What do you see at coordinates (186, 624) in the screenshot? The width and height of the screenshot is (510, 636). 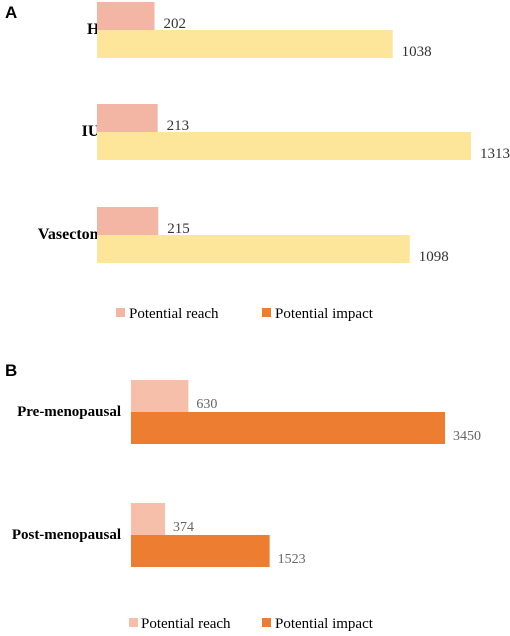 I see `legend-label-b-potential-reach: Potential reach` at bounding box center [186, 624].